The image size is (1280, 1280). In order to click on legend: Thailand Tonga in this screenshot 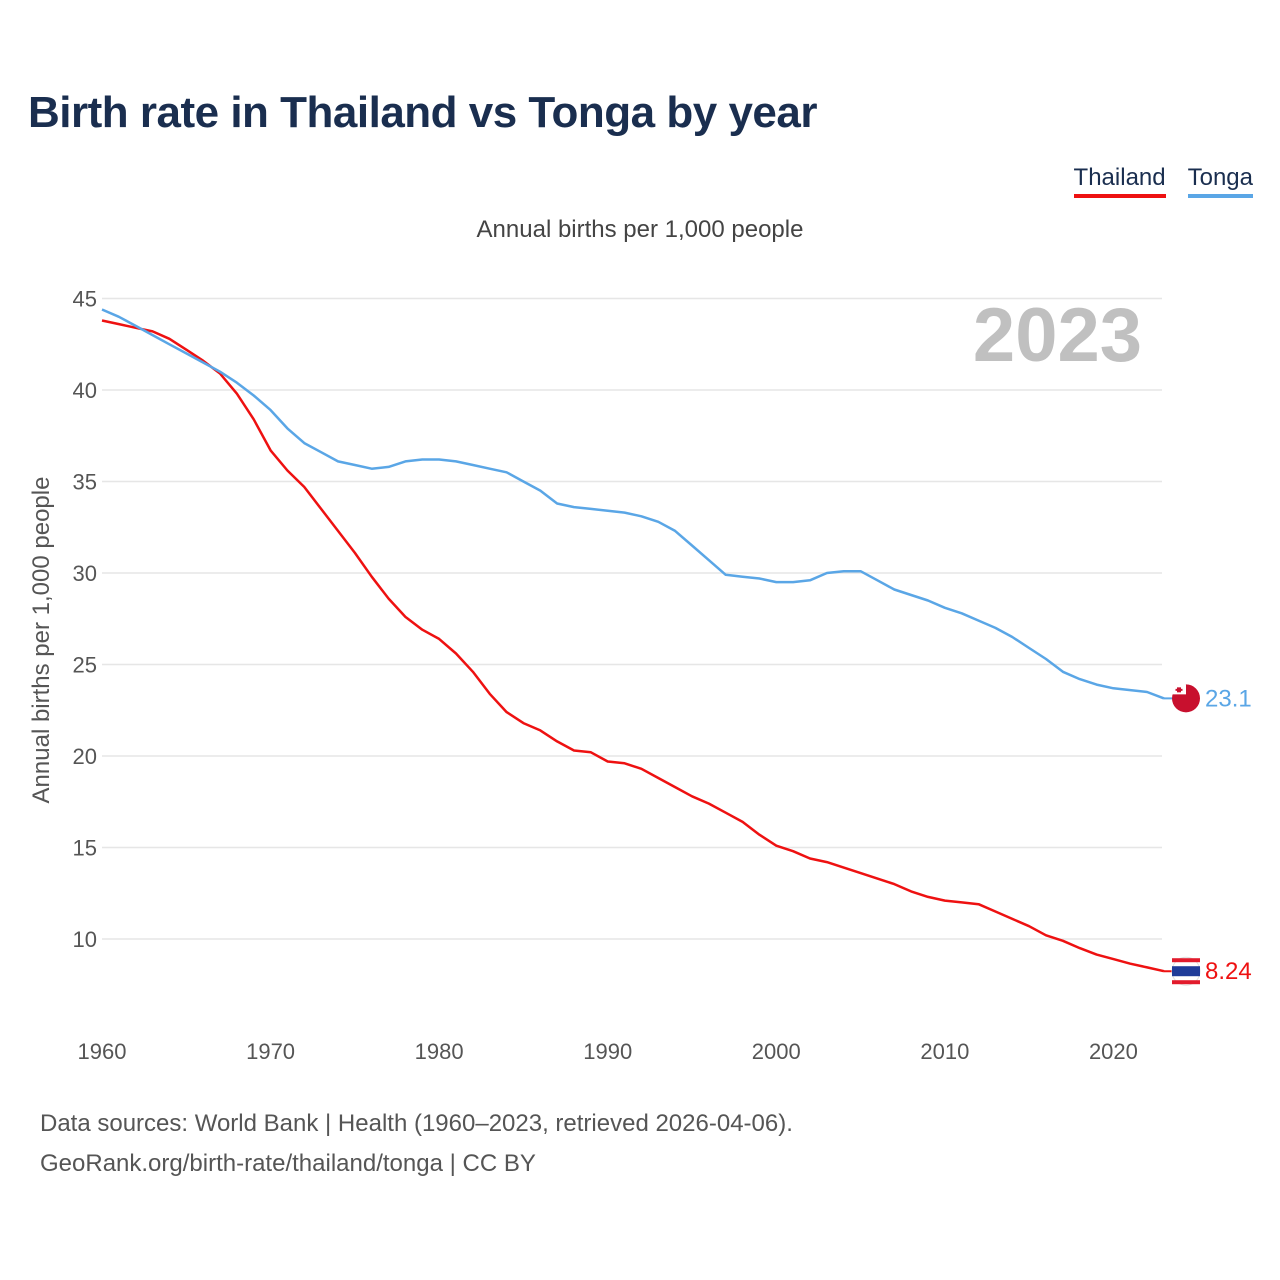, I will do `click(1163, 181)`.